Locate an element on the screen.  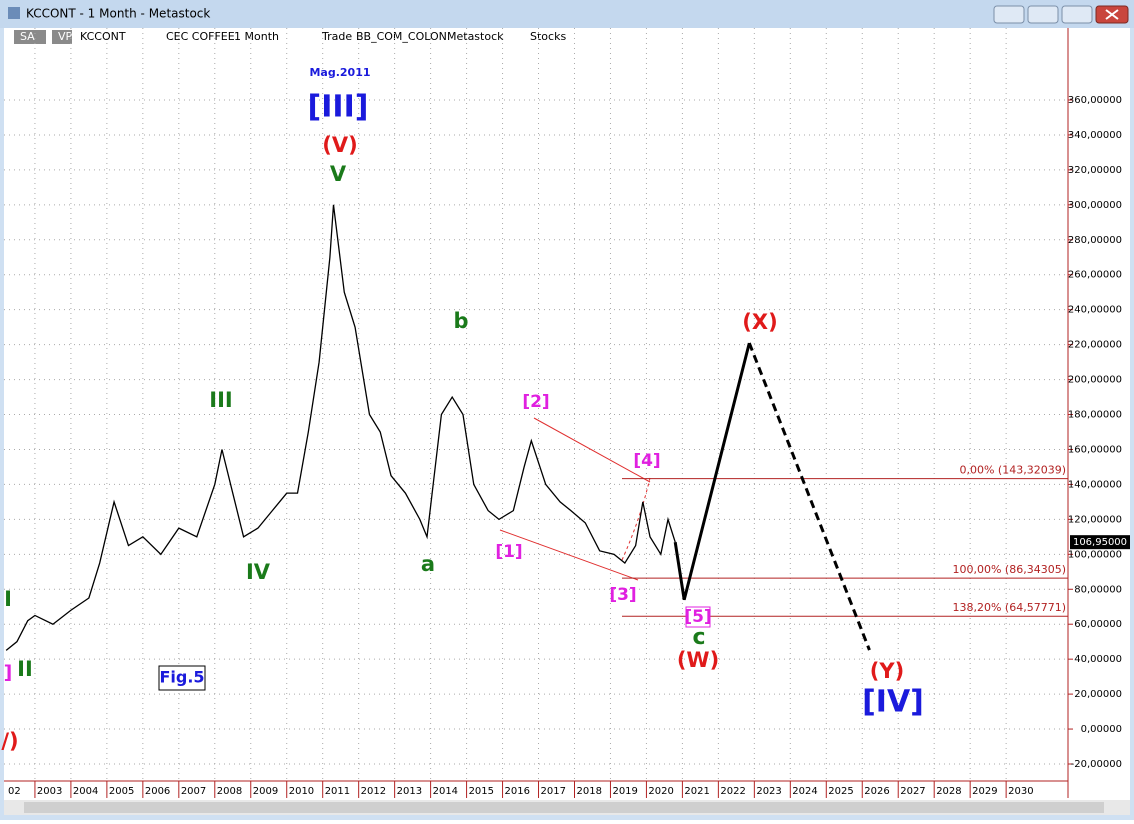
toolbar-item: Stocks is located at coordinates (548, 36).